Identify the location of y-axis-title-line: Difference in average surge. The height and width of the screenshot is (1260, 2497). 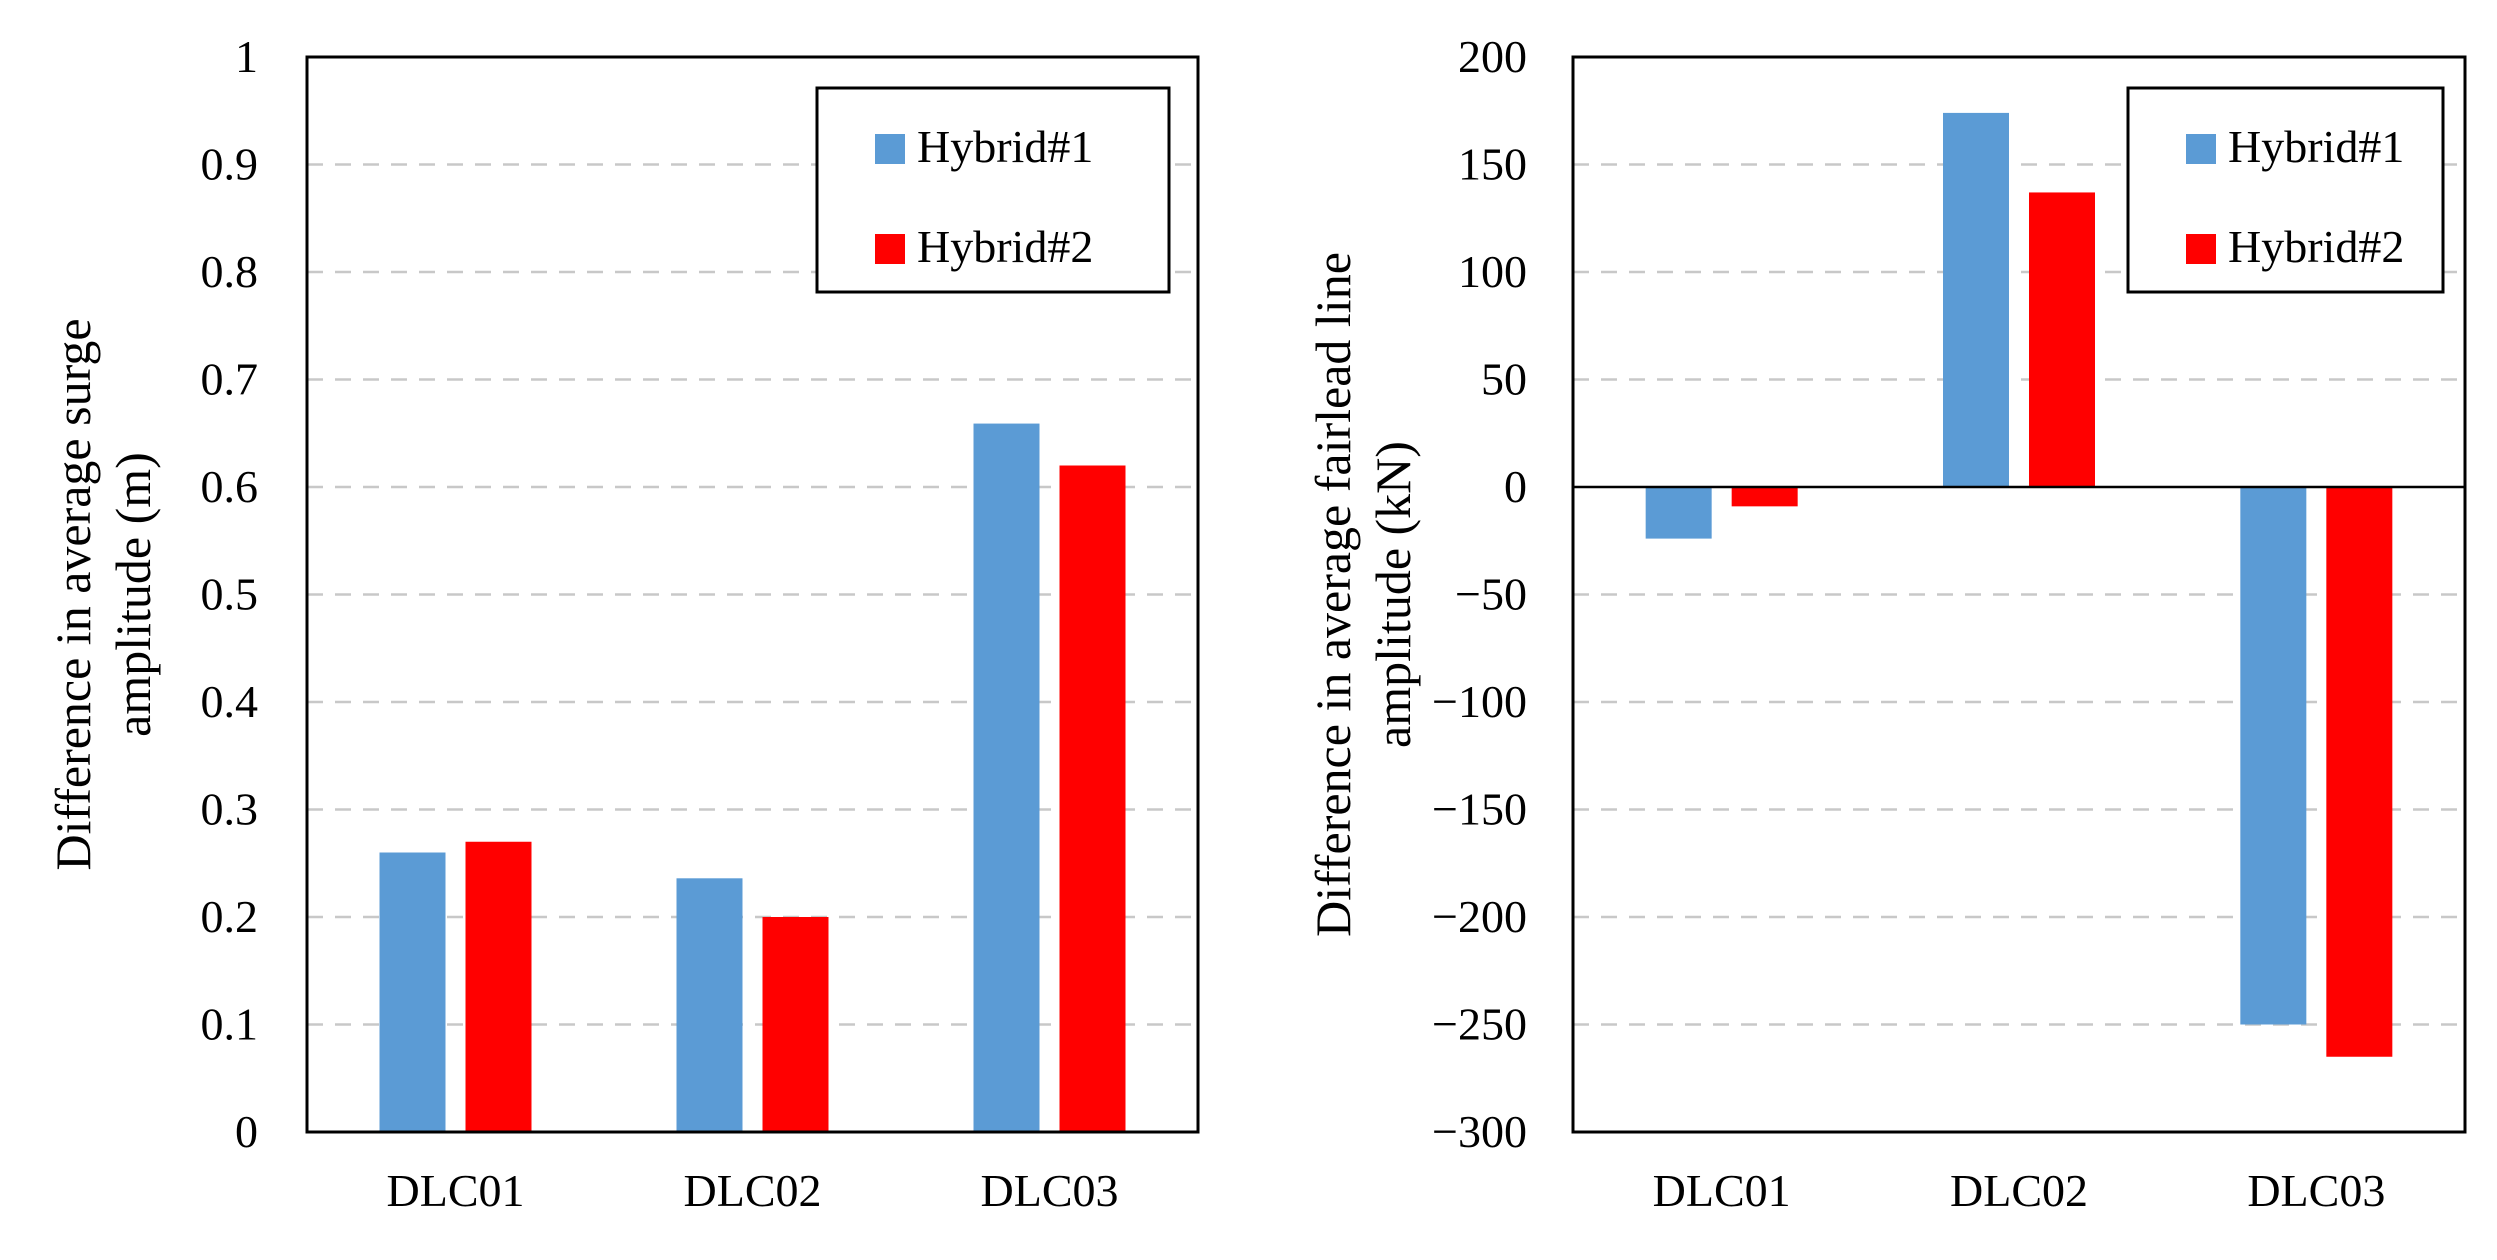
(73, 594).